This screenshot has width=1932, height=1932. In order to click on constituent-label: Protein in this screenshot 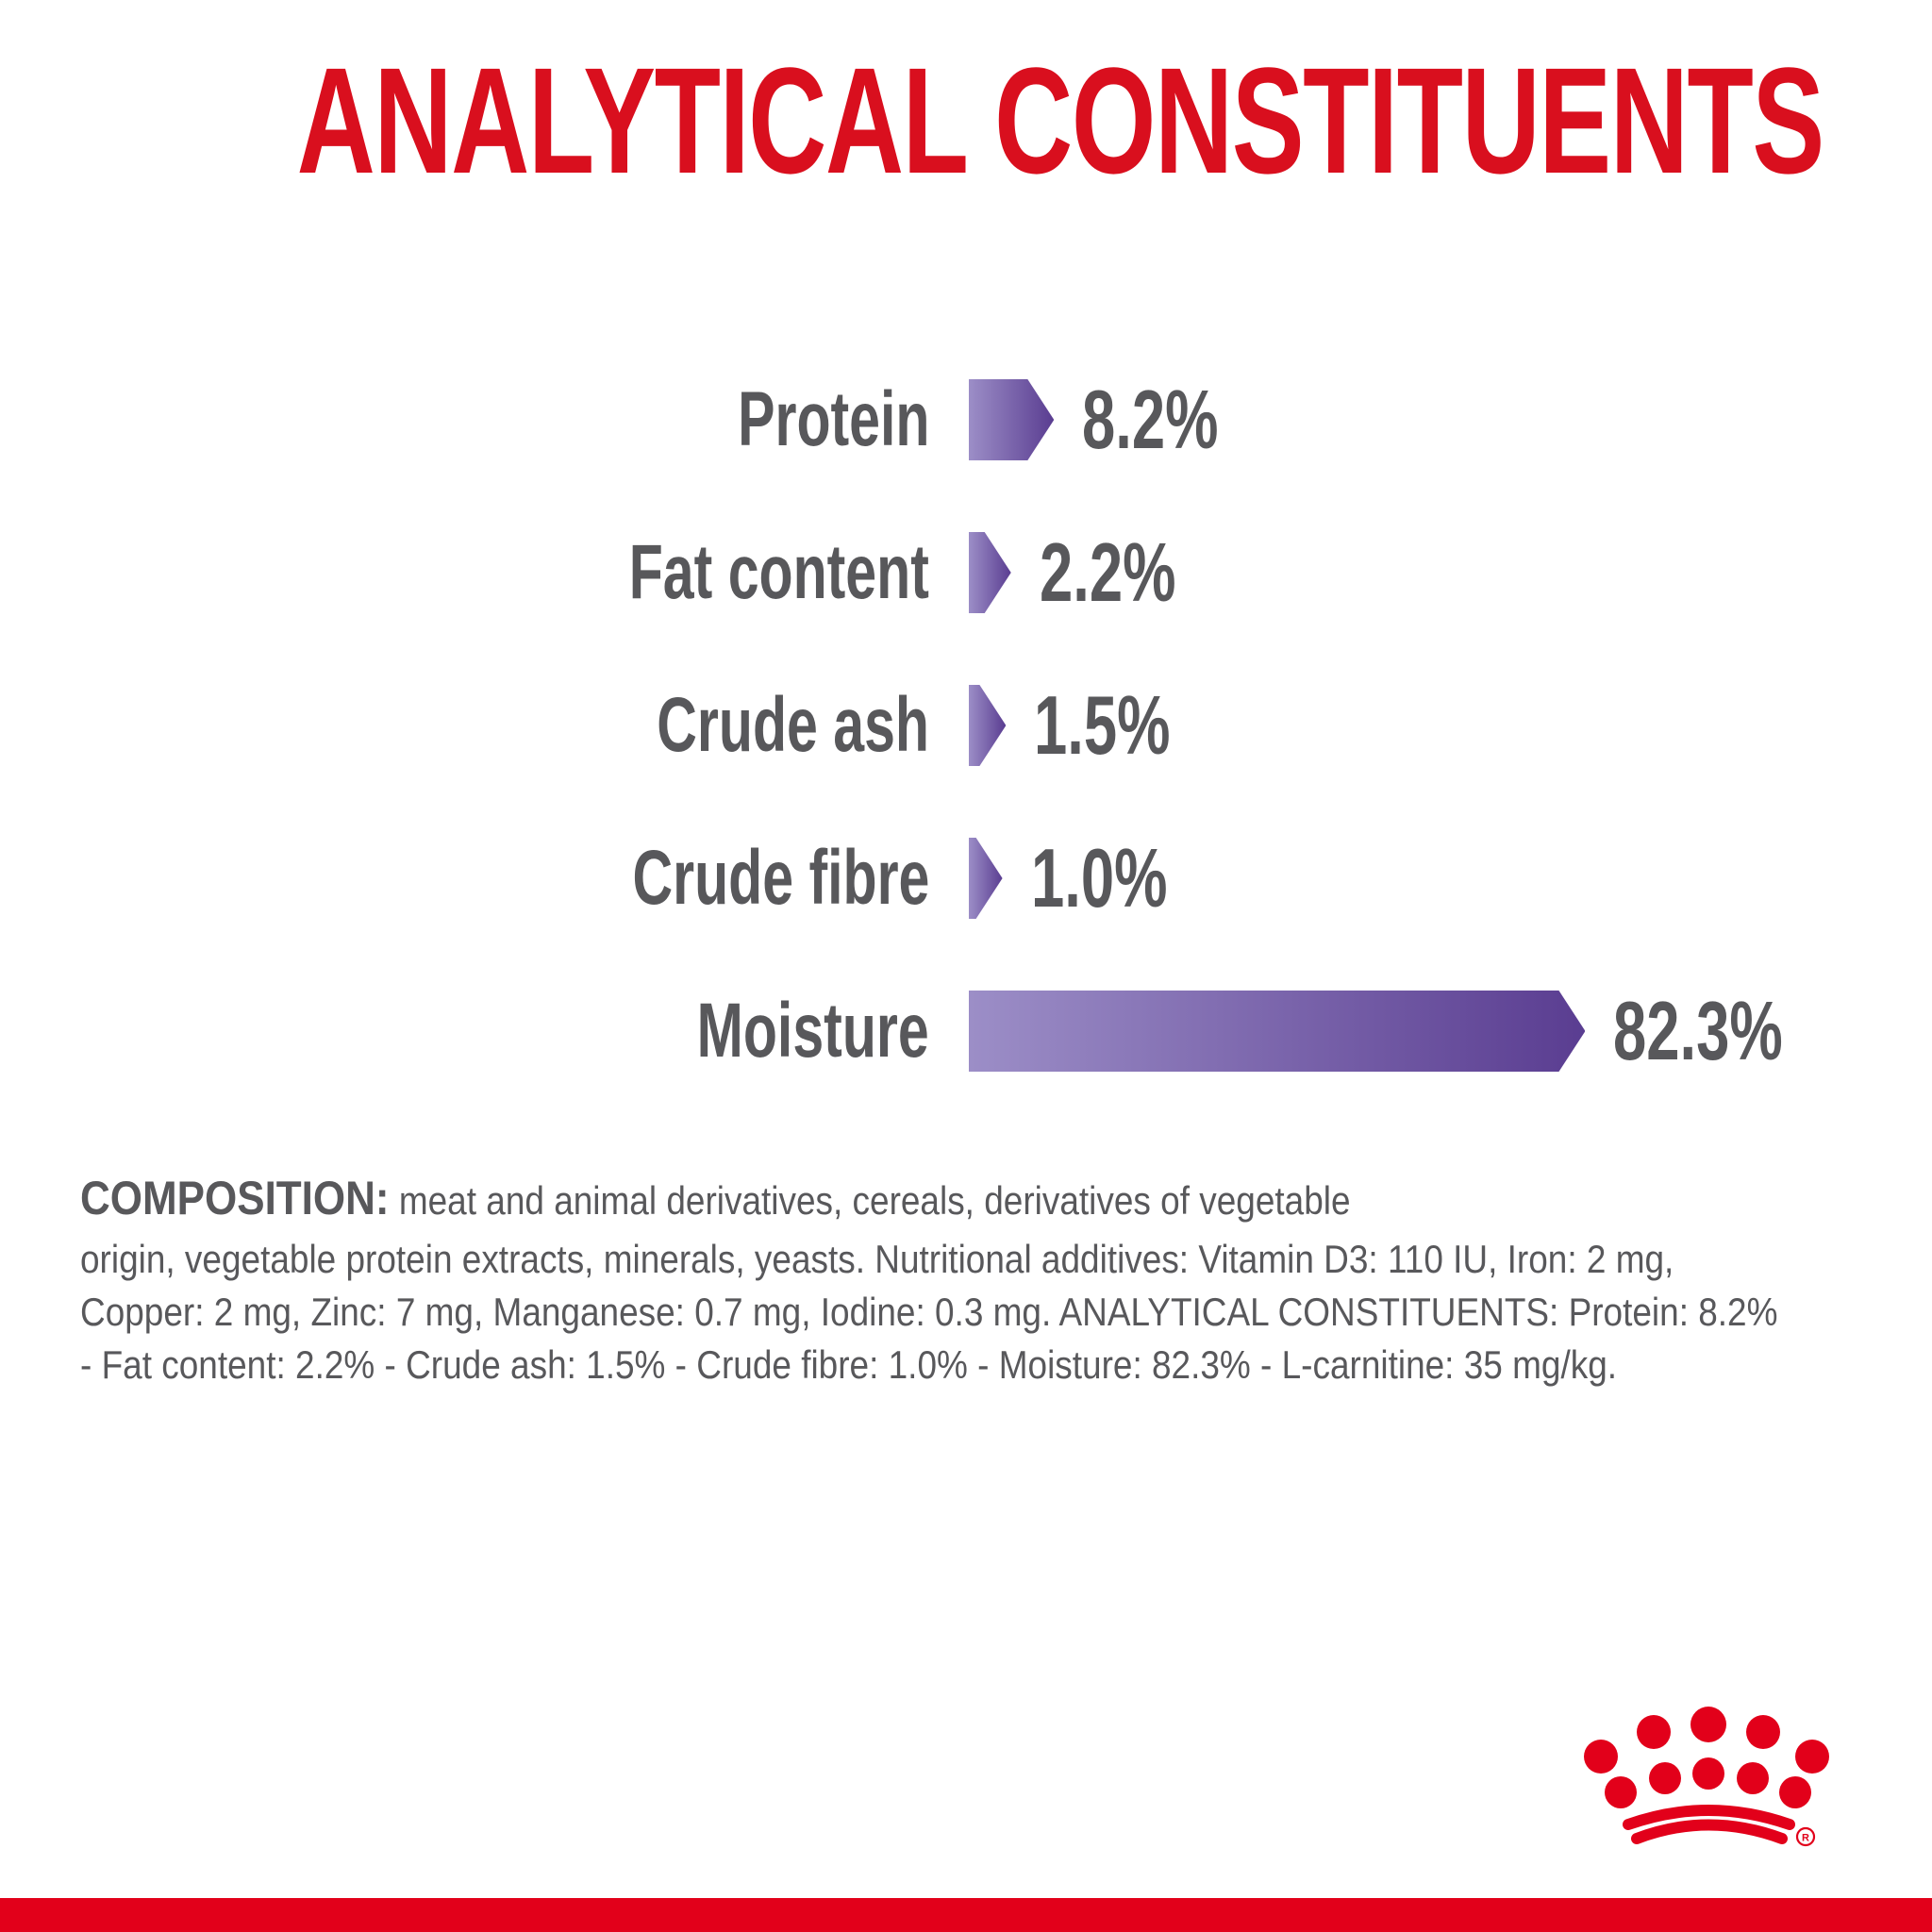, I will do `click(833, 419)`.